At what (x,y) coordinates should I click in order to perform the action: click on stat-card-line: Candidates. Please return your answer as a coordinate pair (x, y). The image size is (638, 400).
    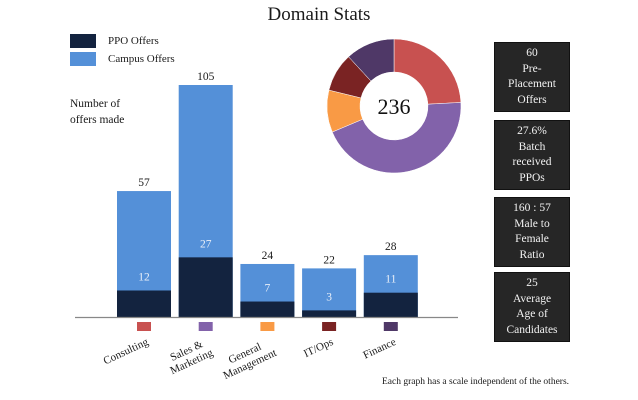
    Looking at the image, I should click on (532, 329).